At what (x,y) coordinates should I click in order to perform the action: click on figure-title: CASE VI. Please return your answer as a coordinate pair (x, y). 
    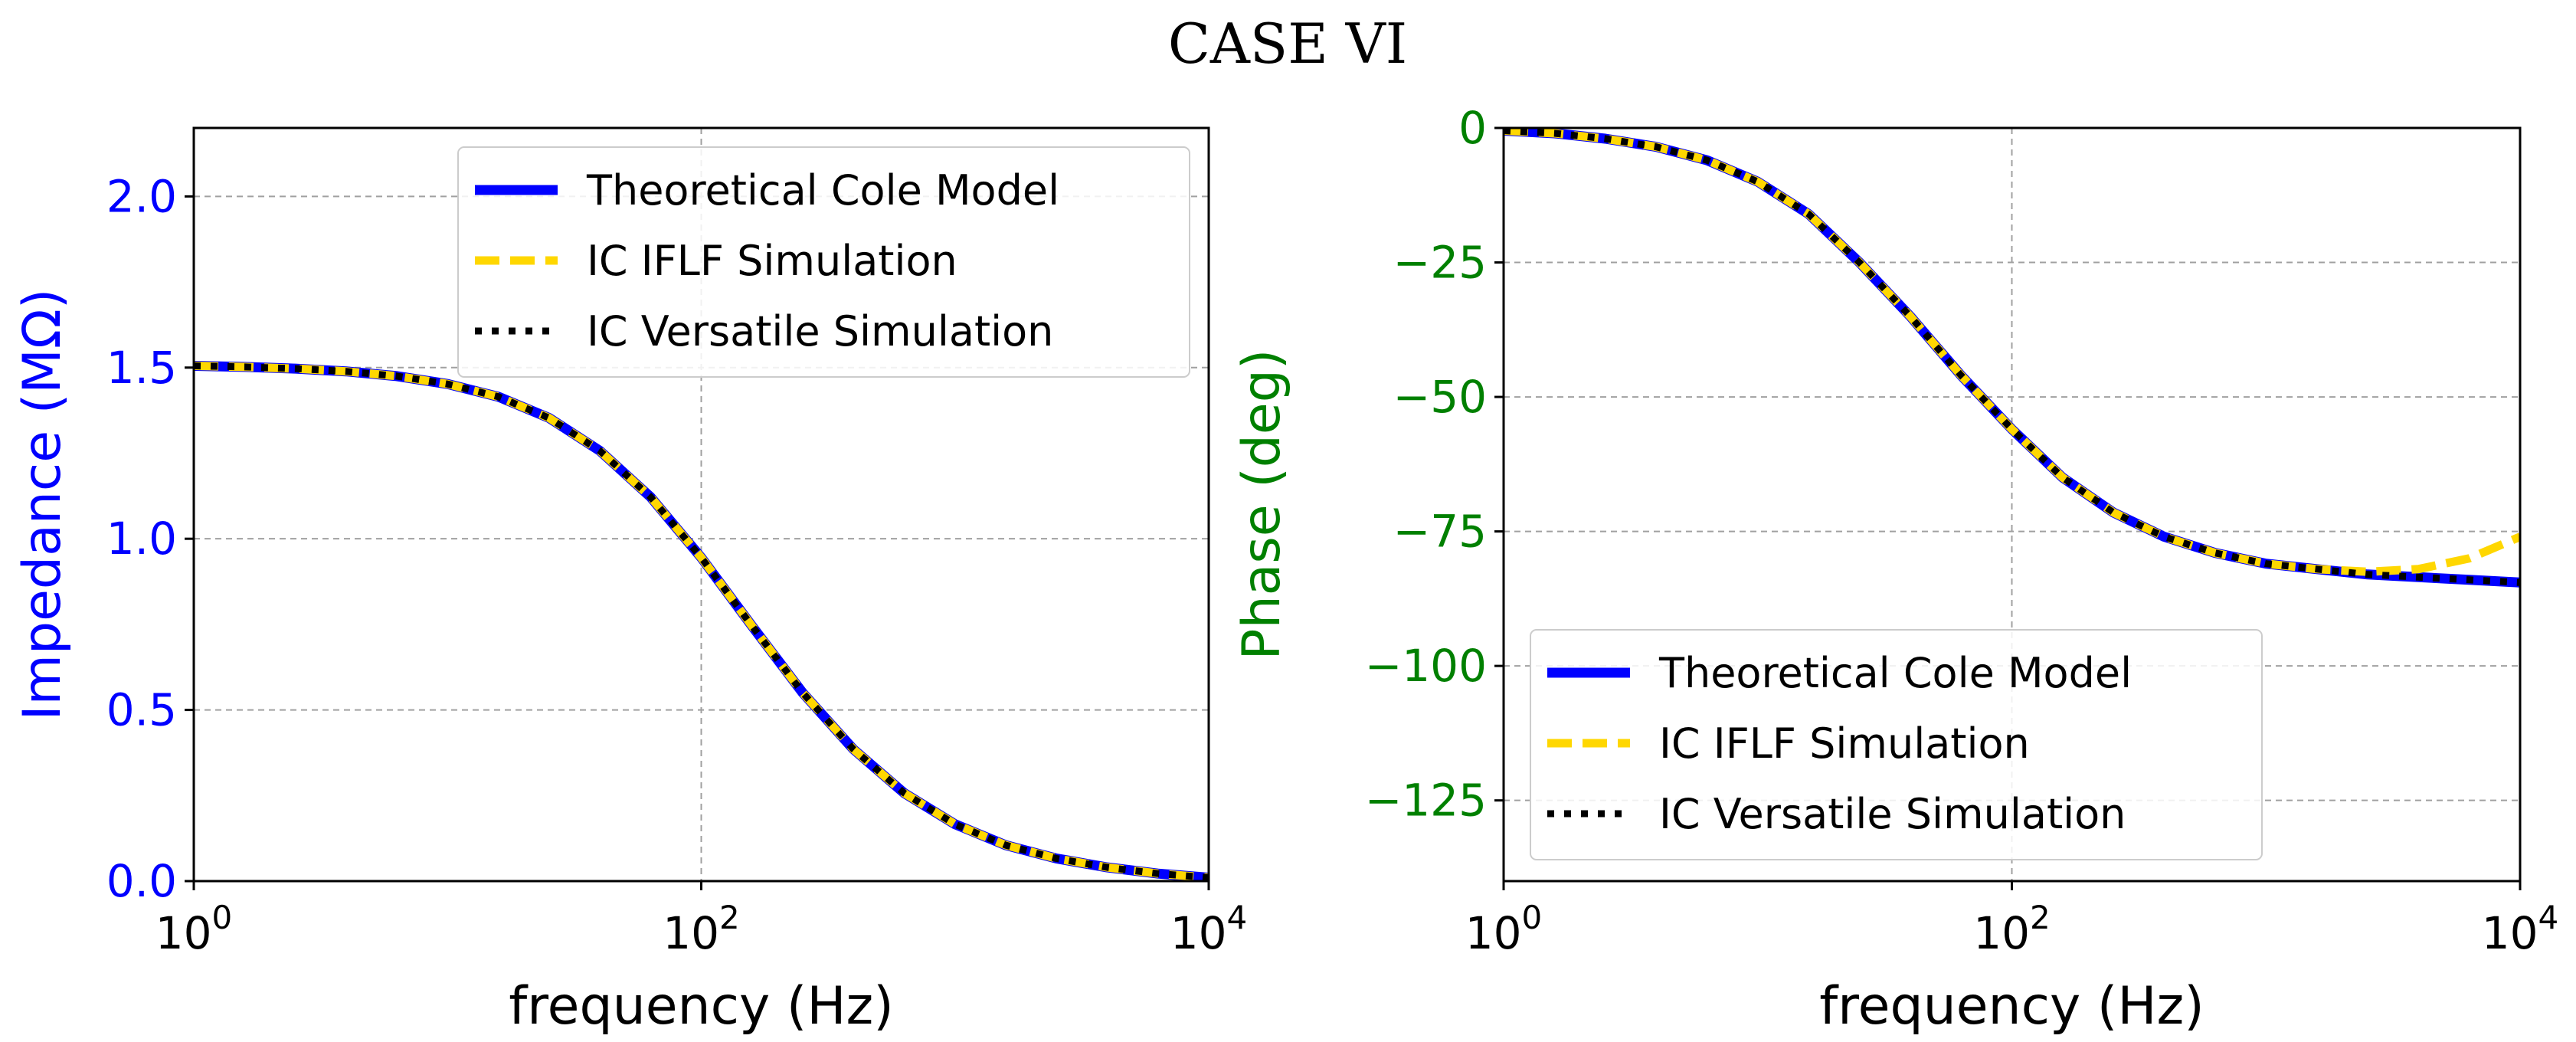
    Looking at the image, I should click on (1287, 43).